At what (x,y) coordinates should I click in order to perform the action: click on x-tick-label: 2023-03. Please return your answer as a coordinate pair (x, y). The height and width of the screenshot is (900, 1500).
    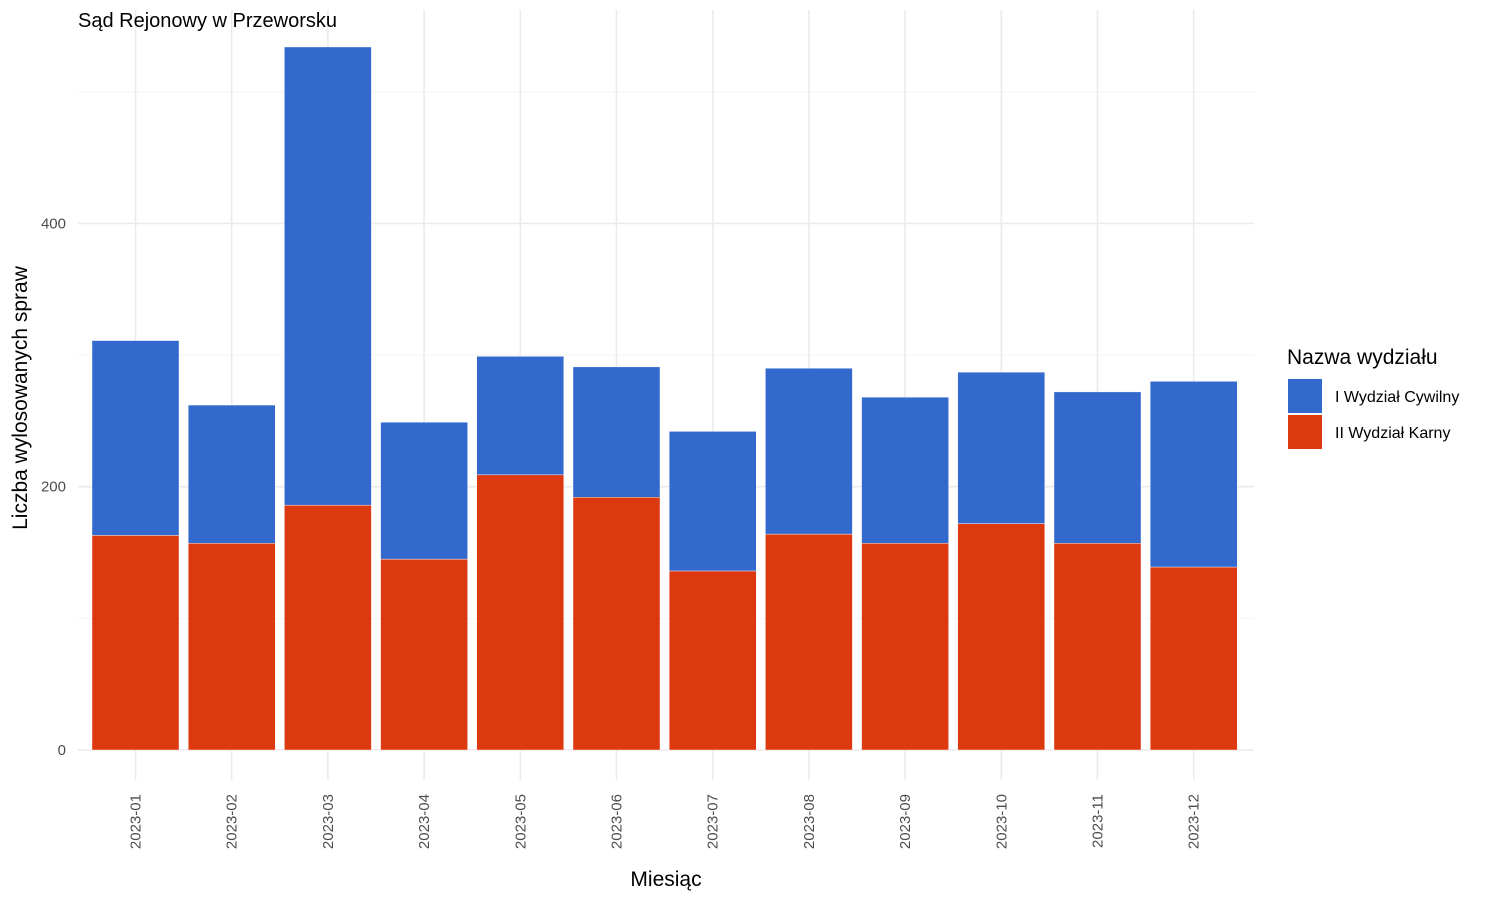
    Looking at the image, I should click on (328, 821).